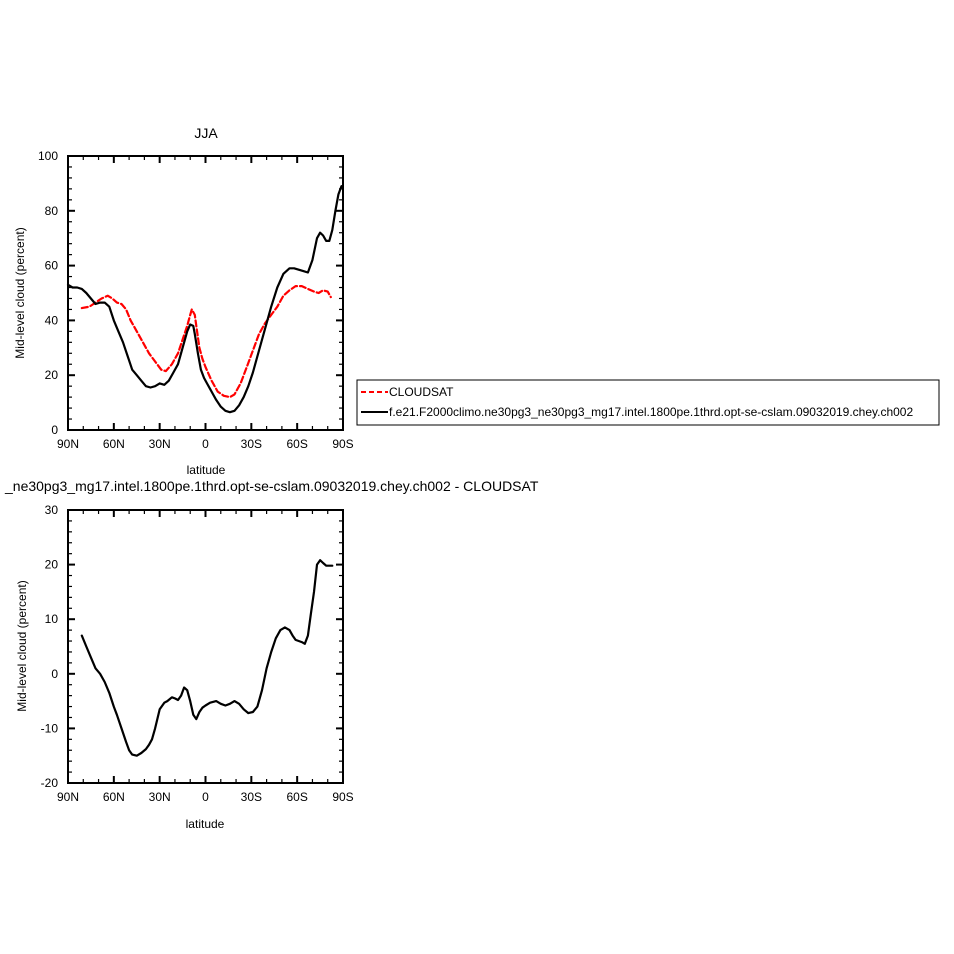 The width and height of the screenshot is (954, 954). Describe the element at coordinates (52, 320) in the screenshot. I see `top-y-tick-label: 40` at that location.